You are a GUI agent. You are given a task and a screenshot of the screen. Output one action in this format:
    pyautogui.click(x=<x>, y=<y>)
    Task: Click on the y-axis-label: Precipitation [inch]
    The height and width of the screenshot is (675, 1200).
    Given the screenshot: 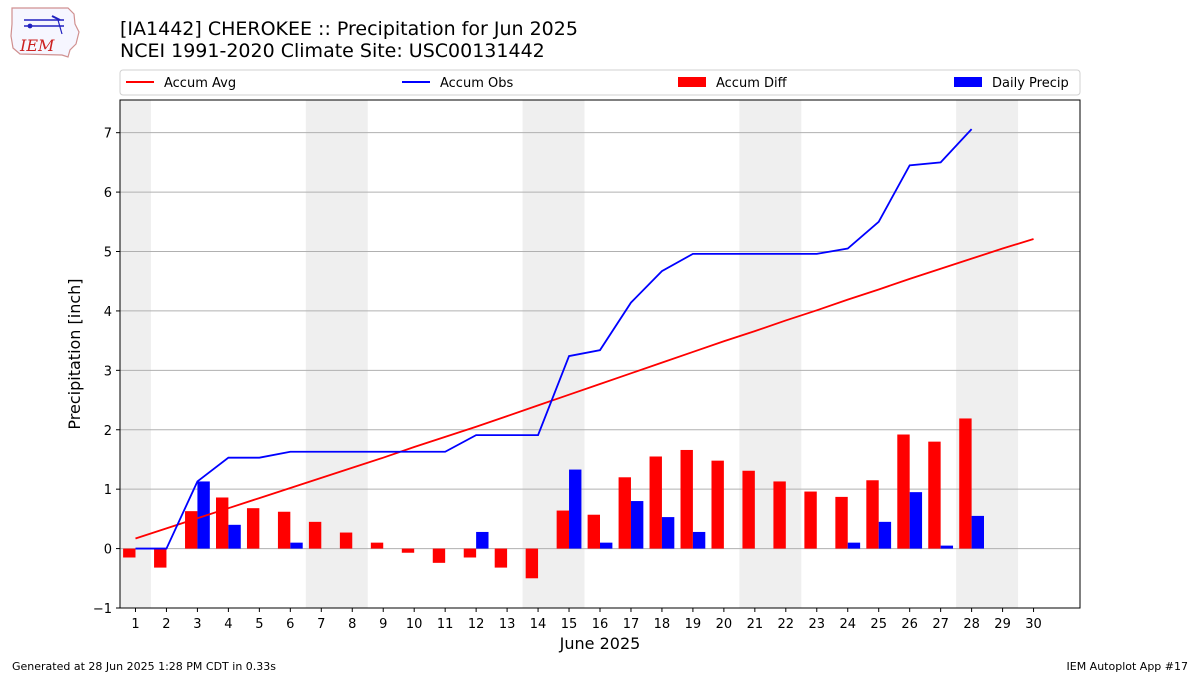 What is the action you would take?
    pyautogui.click(x=74, y=353)
    